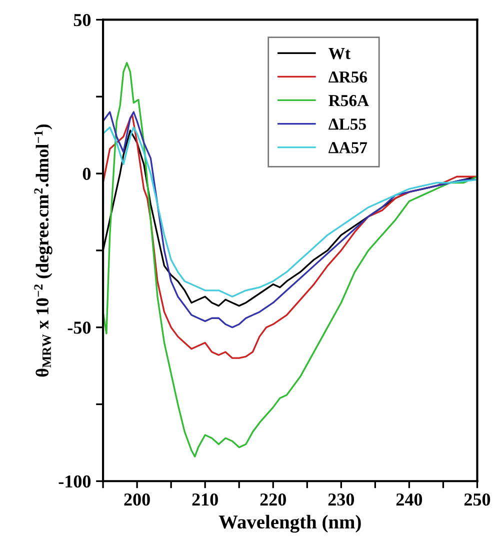 The image size is (493, 548). What do you see at coordinates (273, 499) in the screenshot?
I see `x-tick-label: 220` at bounding box center [273, 499].